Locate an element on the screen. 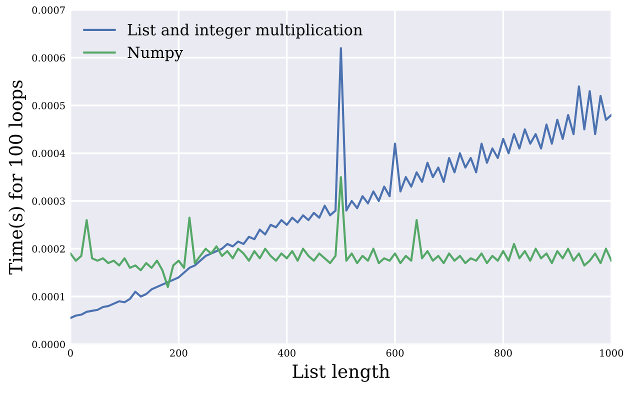 This screenshot has width=629, height=398. x-tick-label: 200 is located at coordinates (179, 353).